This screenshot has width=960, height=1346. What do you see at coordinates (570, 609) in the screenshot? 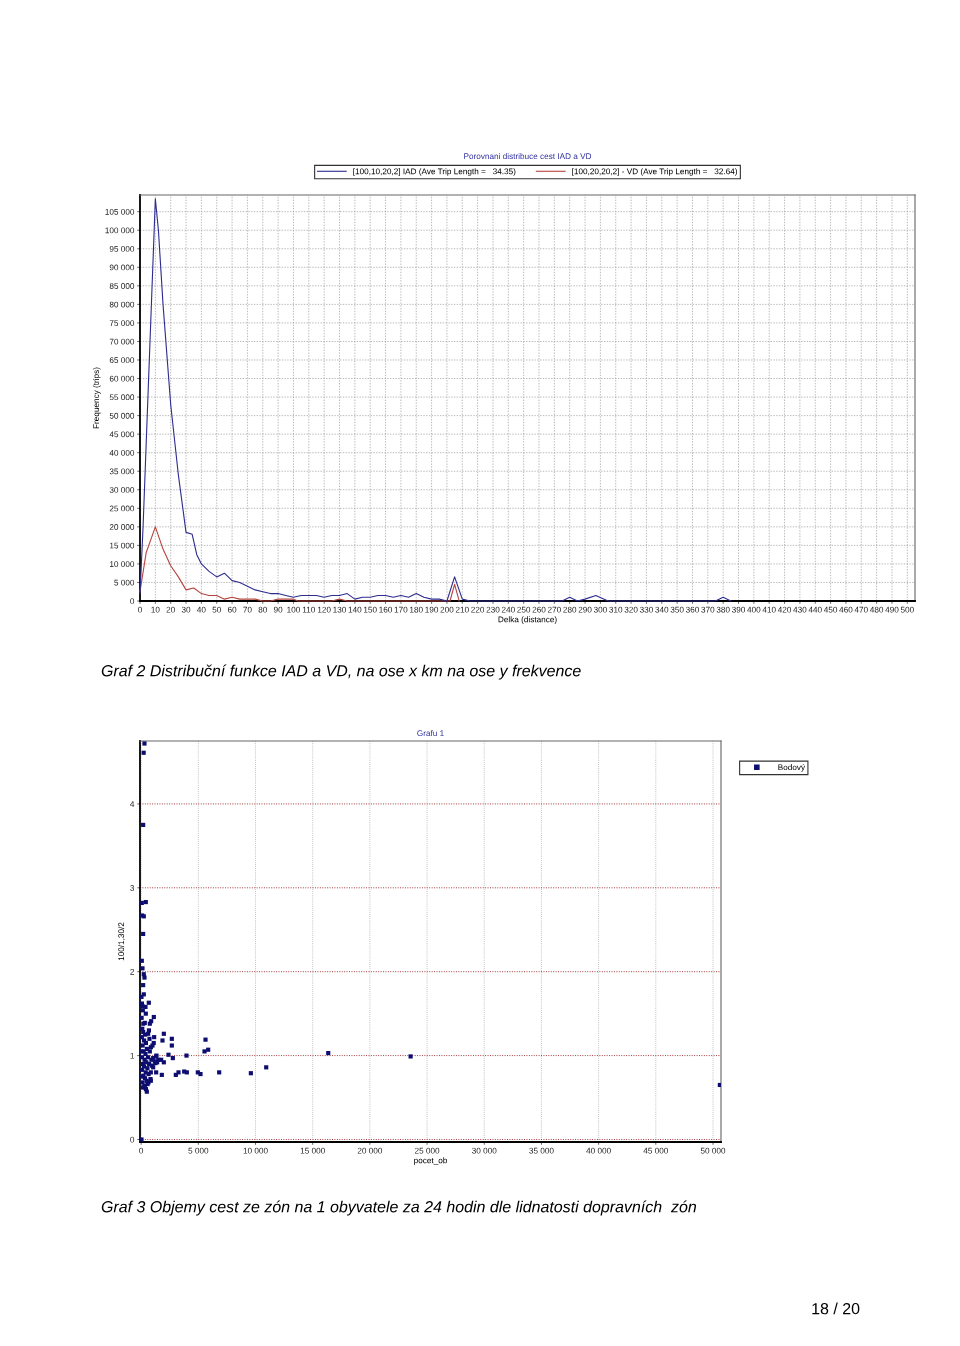
I see `x-tick-label: 280` at bounding box center [570, 609].